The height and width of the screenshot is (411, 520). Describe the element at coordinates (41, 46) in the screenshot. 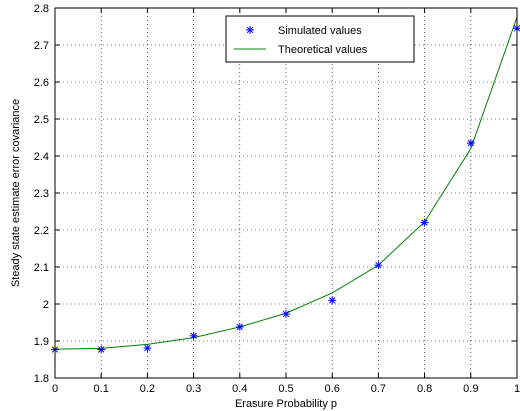

I see `y-tick-label: 2.7` at that location.